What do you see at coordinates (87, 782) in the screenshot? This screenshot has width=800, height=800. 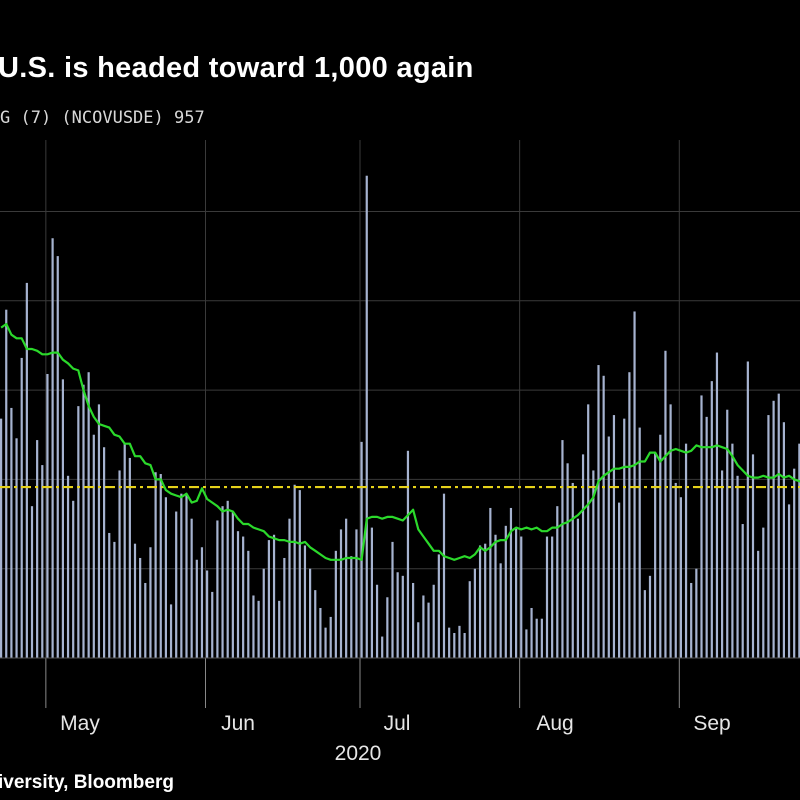 I see `chart-source: iversity, Bloomberg` at bounding box center [87, 782].